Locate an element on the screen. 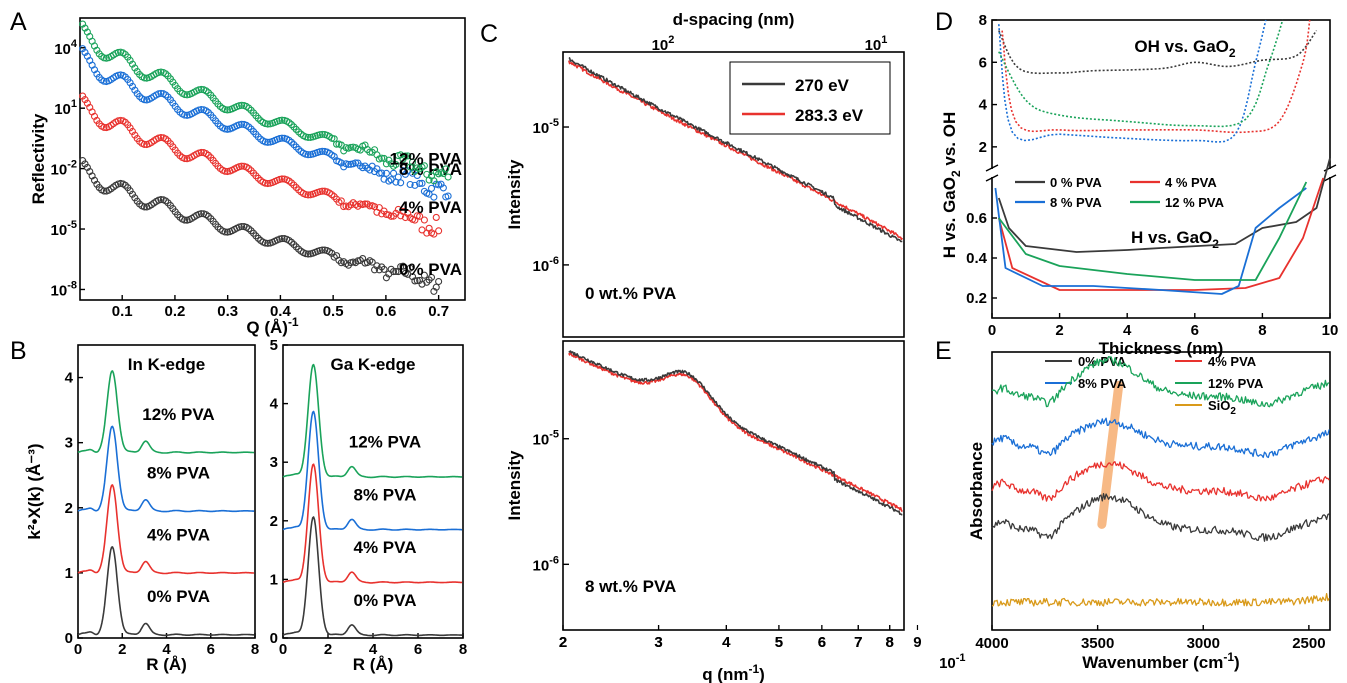 Image resolution: width=1347 pixels, height=683 pixels. y-tick-label: 6 is located at coordinates (983, 62).